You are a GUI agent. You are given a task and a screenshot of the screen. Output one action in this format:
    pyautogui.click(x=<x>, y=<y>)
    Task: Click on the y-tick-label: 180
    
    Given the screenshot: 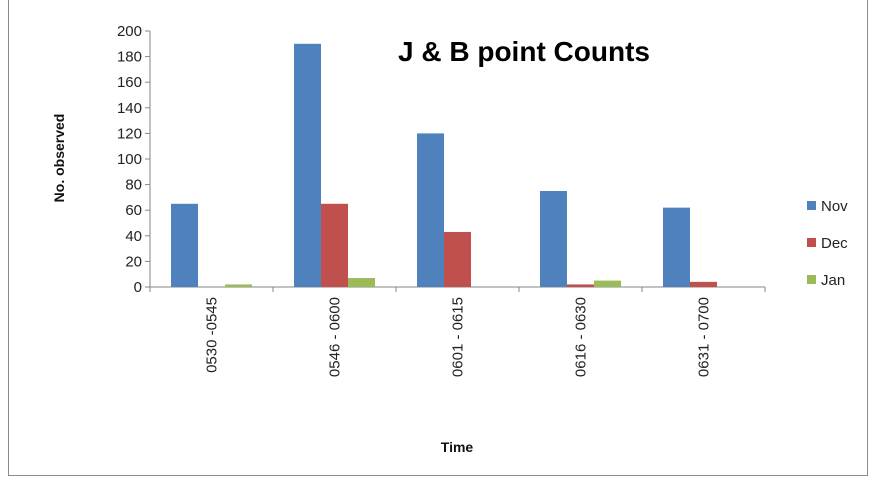 What is the action you would take?
    pyautogui.click(x=129, y=57)
    